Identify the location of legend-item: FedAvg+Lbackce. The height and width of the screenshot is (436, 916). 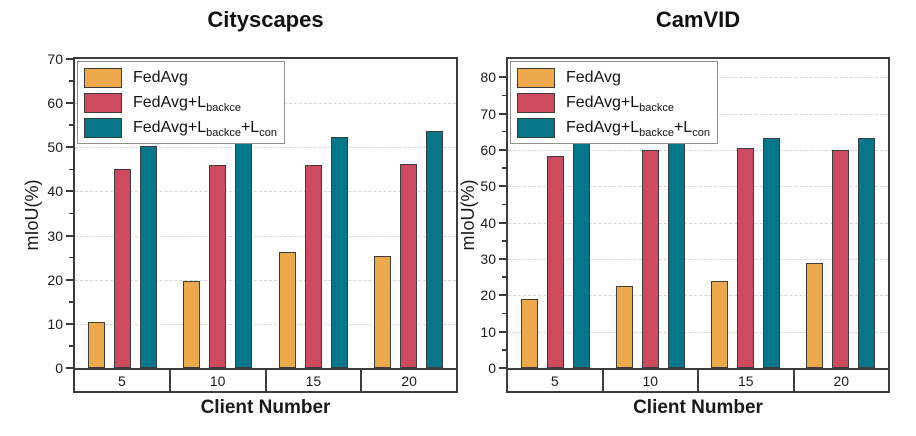
(180, 102).